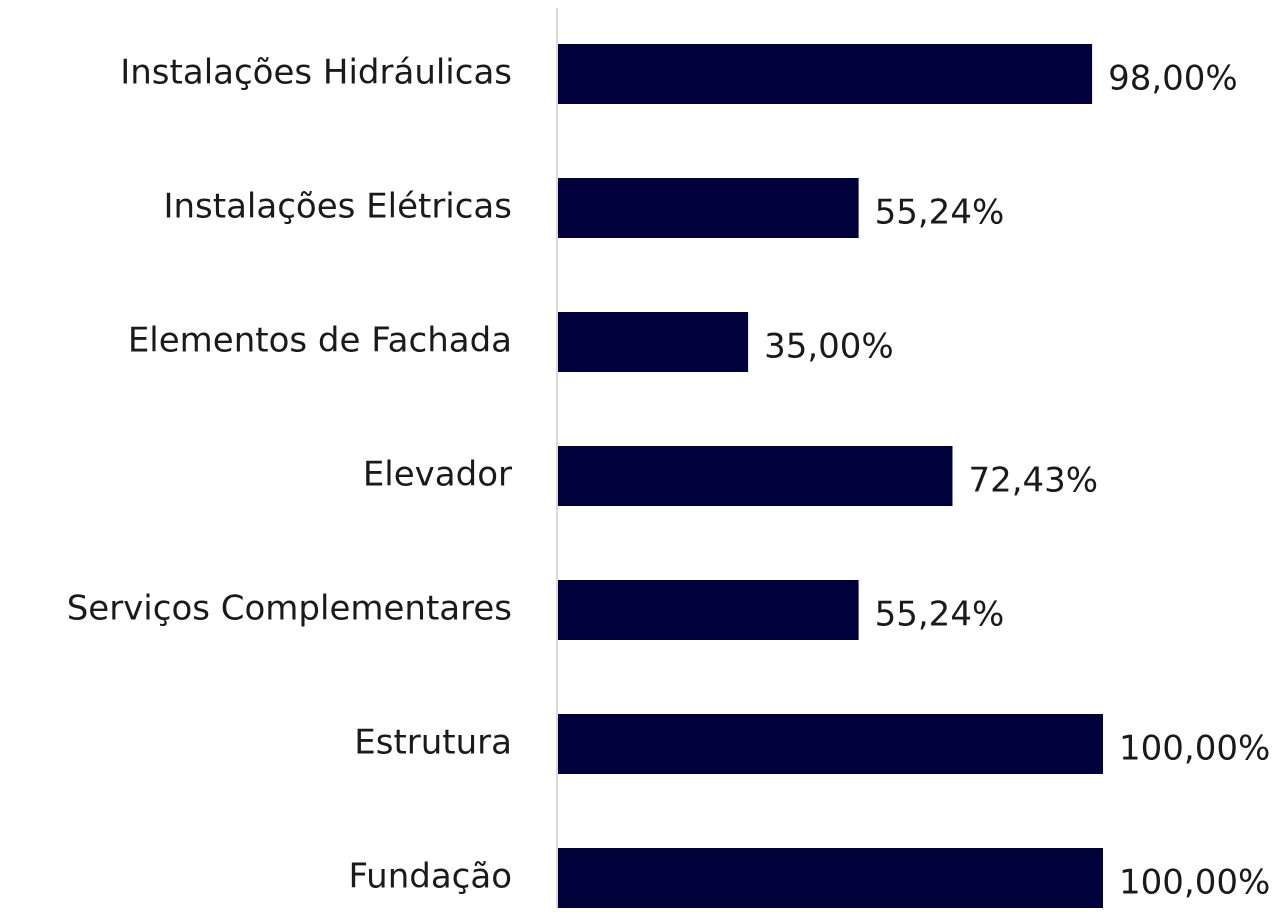 This screenshot has width=1284, height=912. Describe the element at coordinates (1033, 481) in the screenshot. I see `value-label: 72,43%` at that location.